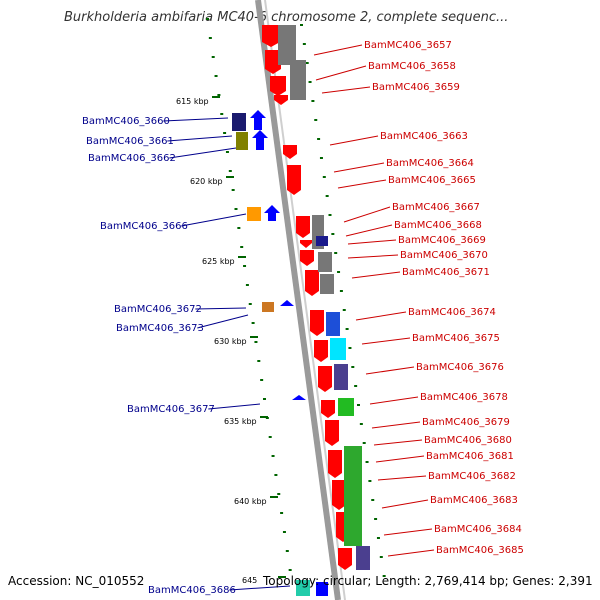 The height and width of the screenshot is (600, 600). Describe the element at coordinates (206, 181) in the screenshot. I see `kbp-tick-label: 620 kbp` at that location.